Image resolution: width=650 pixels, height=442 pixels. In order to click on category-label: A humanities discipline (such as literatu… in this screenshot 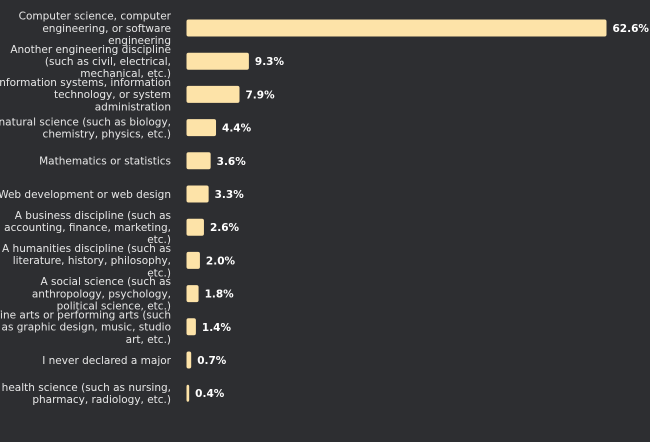, I will do `click(86, 261)`.